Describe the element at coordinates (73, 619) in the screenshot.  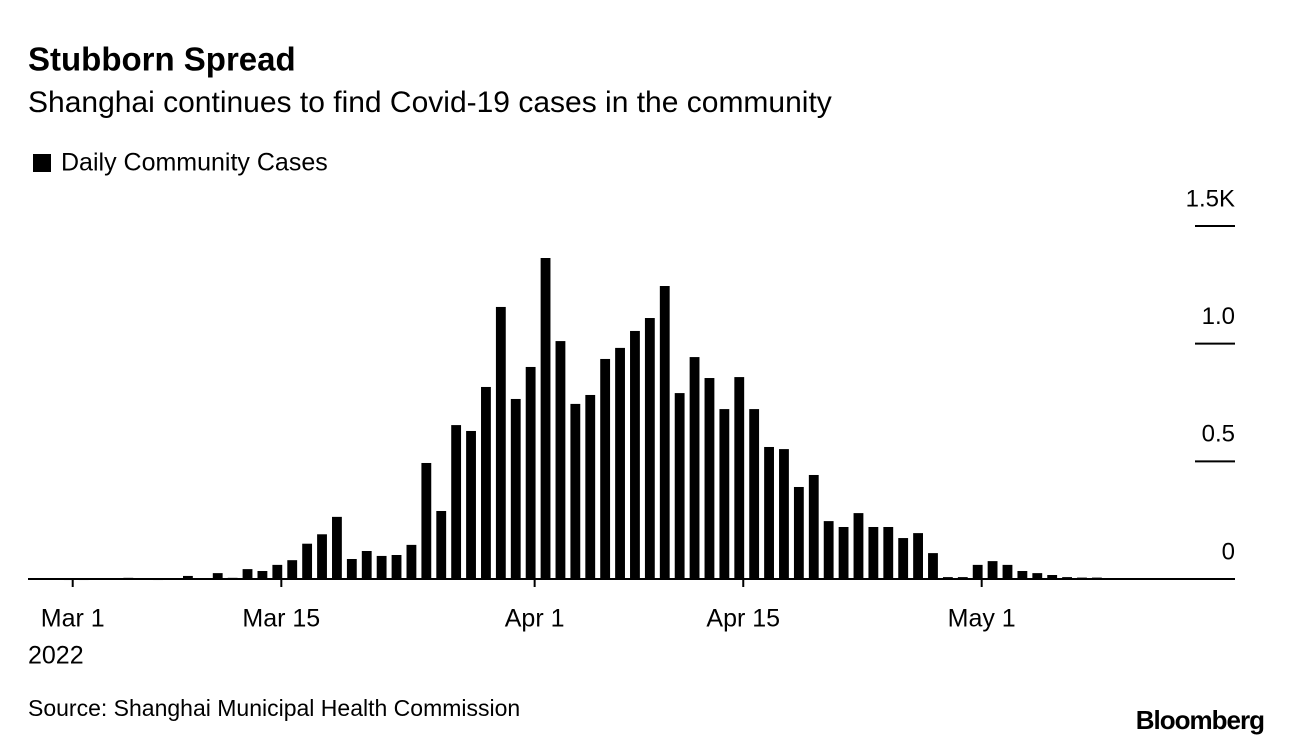
I see `x-tick-label: Mar 1` at that location.